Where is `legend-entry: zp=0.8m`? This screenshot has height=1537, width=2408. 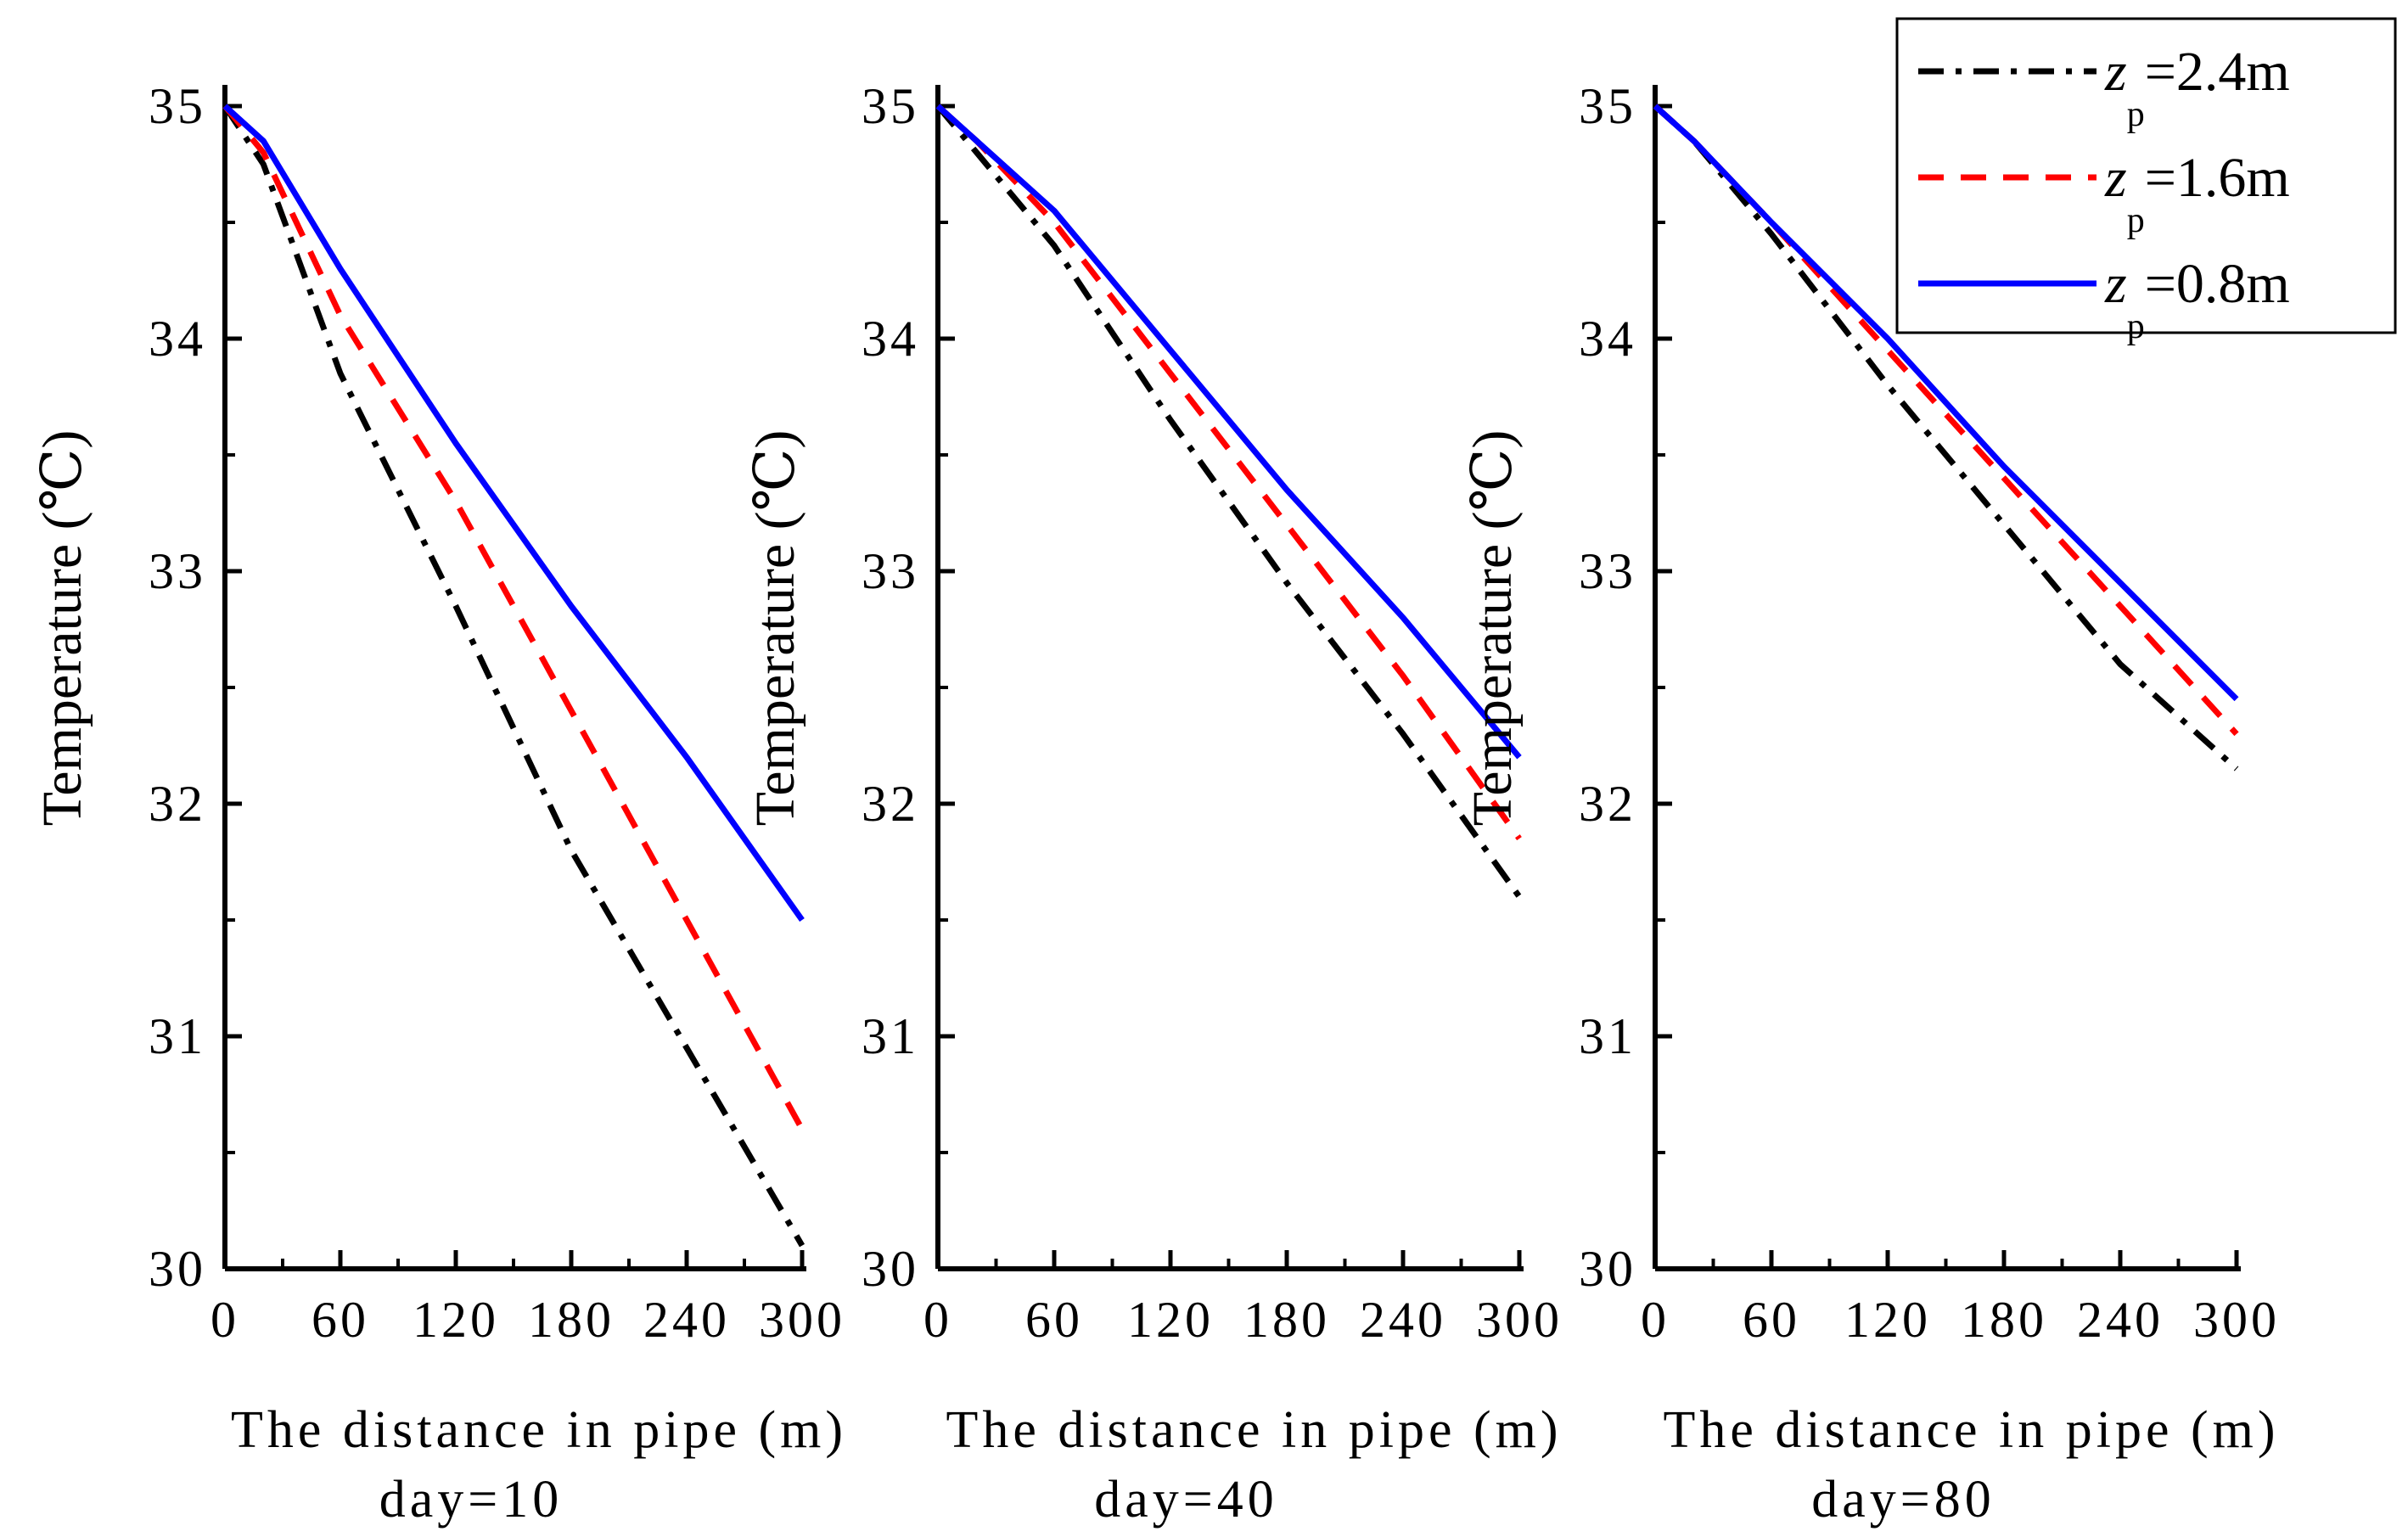
legend-entry: zp=0.8m is located at coordinates (2104, 299).